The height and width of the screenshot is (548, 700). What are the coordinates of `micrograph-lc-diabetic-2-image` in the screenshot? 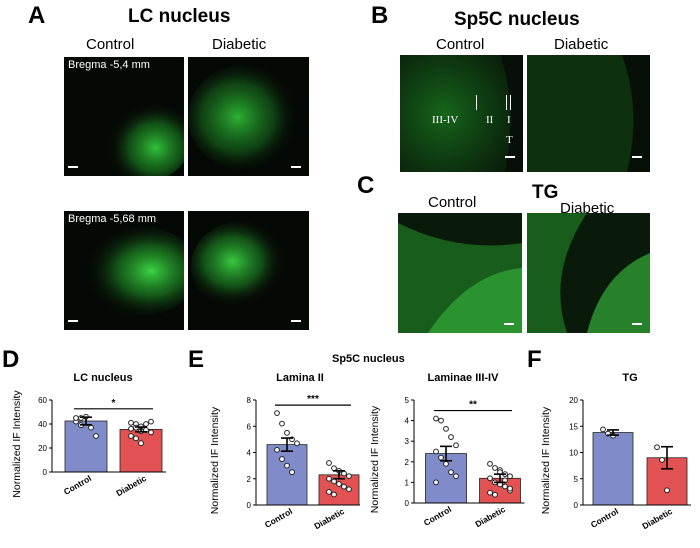 It's located at (248, 270).